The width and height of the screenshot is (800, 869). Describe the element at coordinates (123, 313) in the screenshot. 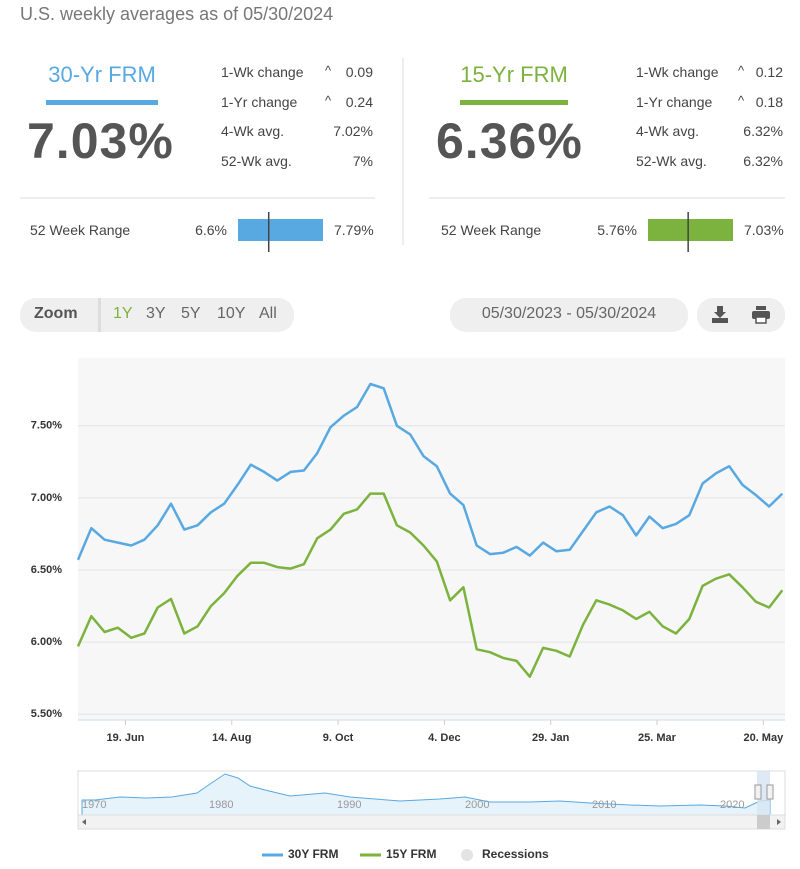

I see `zoom-button: 1Y` at that location.